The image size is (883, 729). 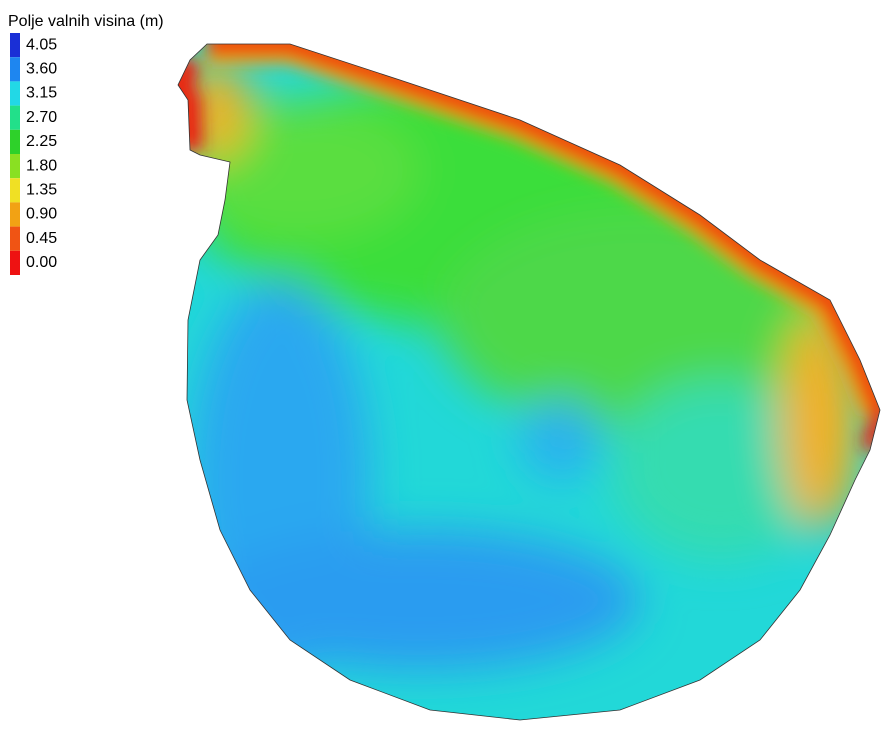 I want to click on legend-label: 4.05, so click(x=41, y=44).